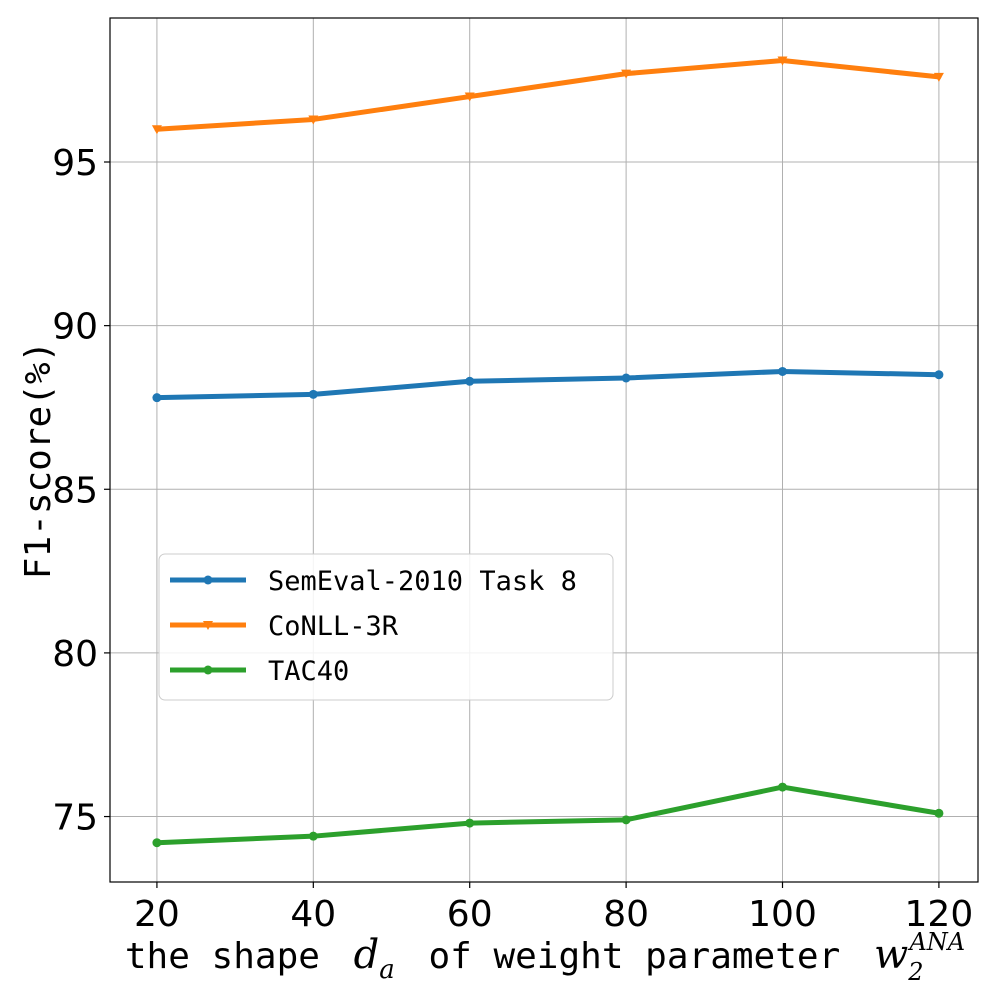 The height and width of the screenshot is (1000, 1000). I want to click on legend: SemEval-2010 Task 8 CoNLL-3R TAC40, so click(386, 627).